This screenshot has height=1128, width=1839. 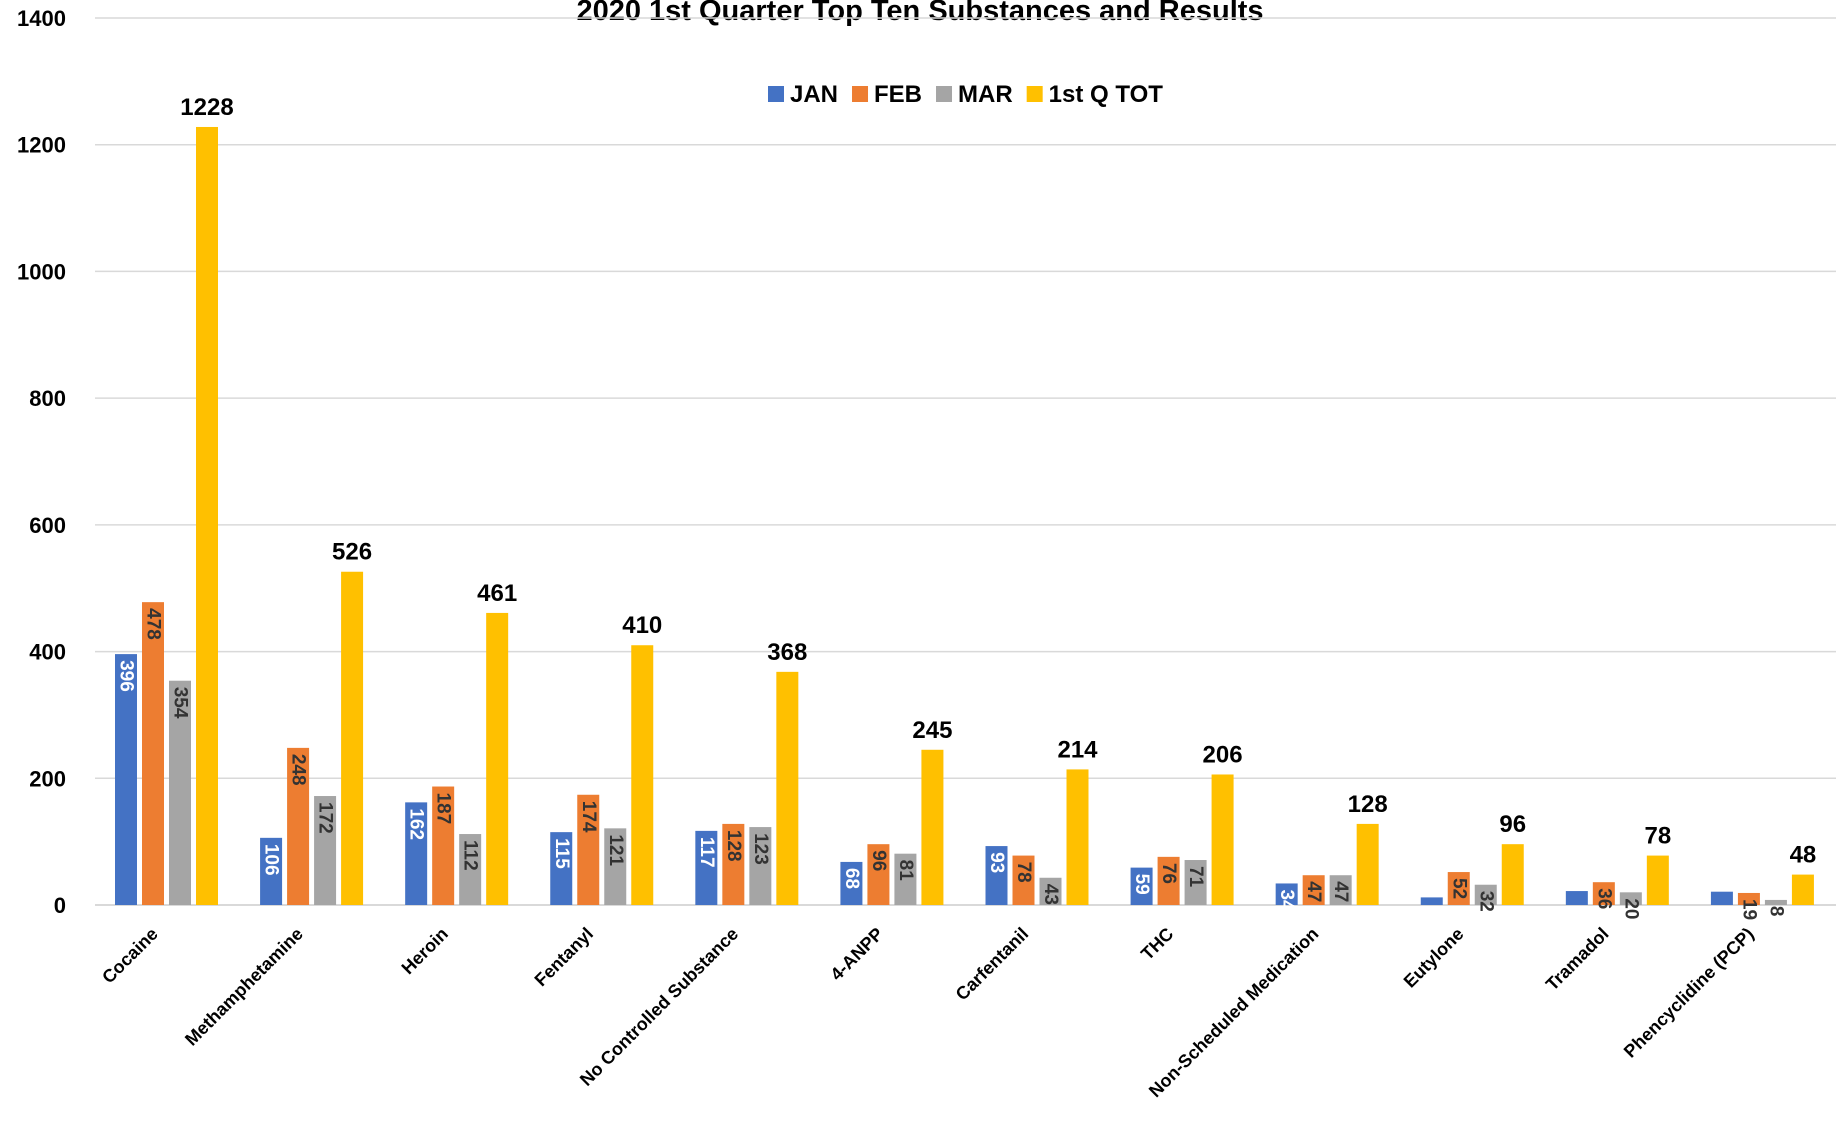 What do you see at coordinates (1106, 94) in the screenshot?
I see `legend-label: 1st Q TOT` at bounding box center [1106, 94].